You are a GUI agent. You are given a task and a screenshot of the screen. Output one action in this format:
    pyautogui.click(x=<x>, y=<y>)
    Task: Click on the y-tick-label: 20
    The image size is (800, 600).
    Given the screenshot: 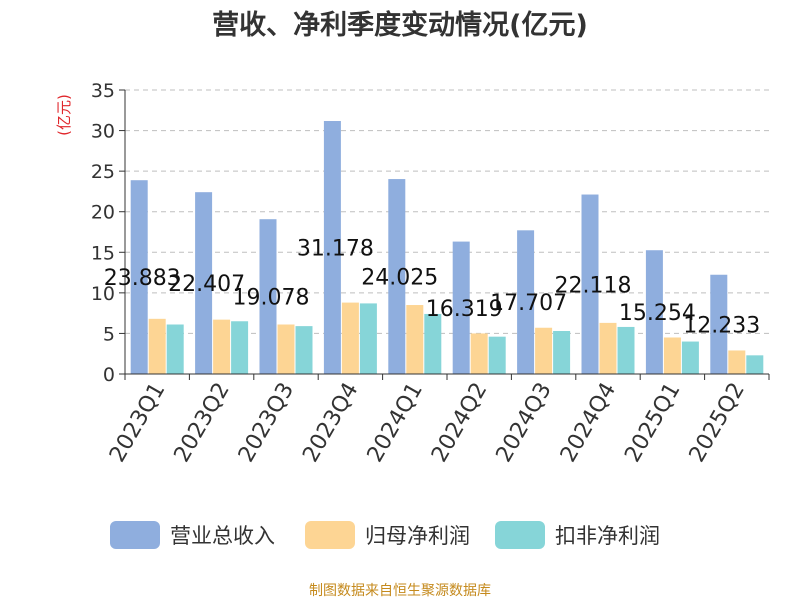 What is the action you would take?
    pyautogui.click(x=103, y=213)
    